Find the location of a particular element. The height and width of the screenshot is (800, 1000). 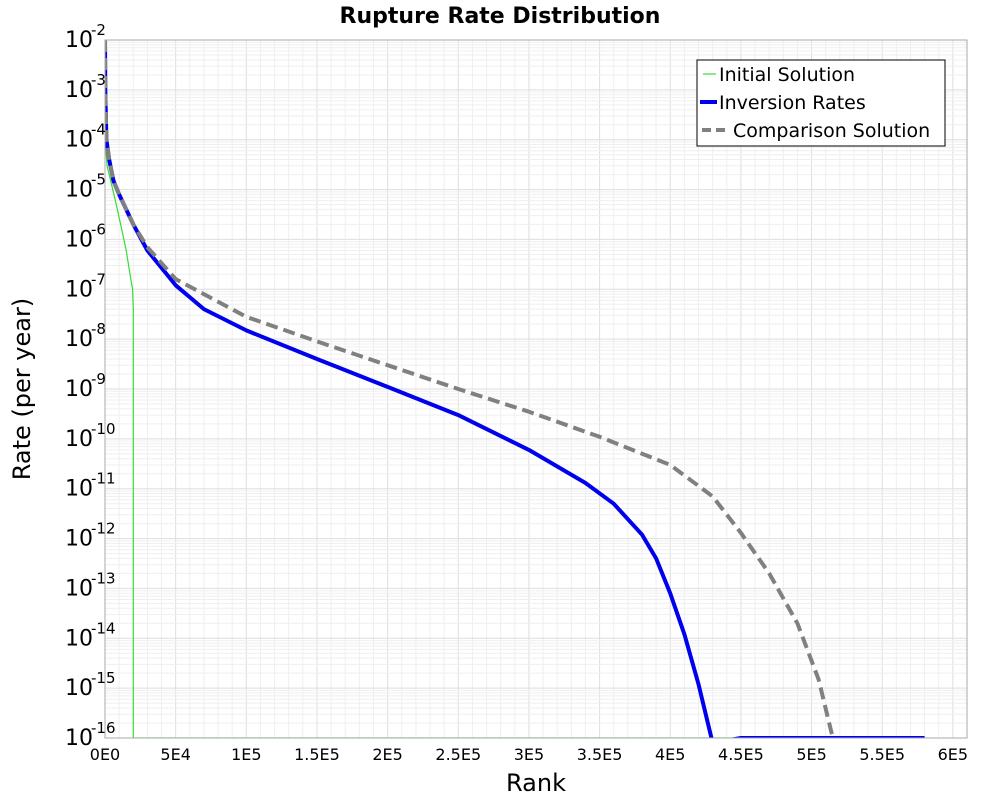

y-tick-exponent: -11 is located at coordinates (103, 479).